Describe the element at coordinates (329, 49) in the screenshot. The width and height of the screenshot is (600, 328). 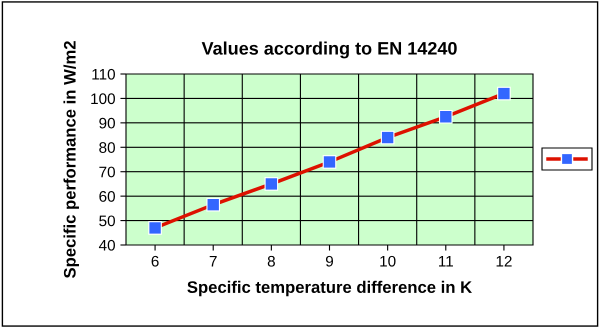
I see `chart-title: Values according to EN 14240` at that location.